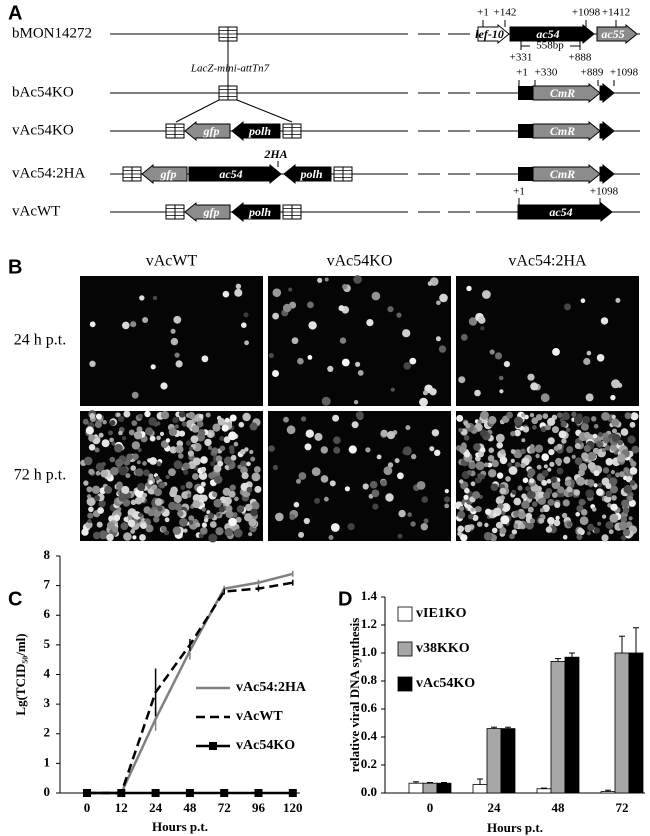  What do you see at coordinates (560, 212) in the screenshot?
I see `gene-label: ac54` at bounding box center [560, 212].